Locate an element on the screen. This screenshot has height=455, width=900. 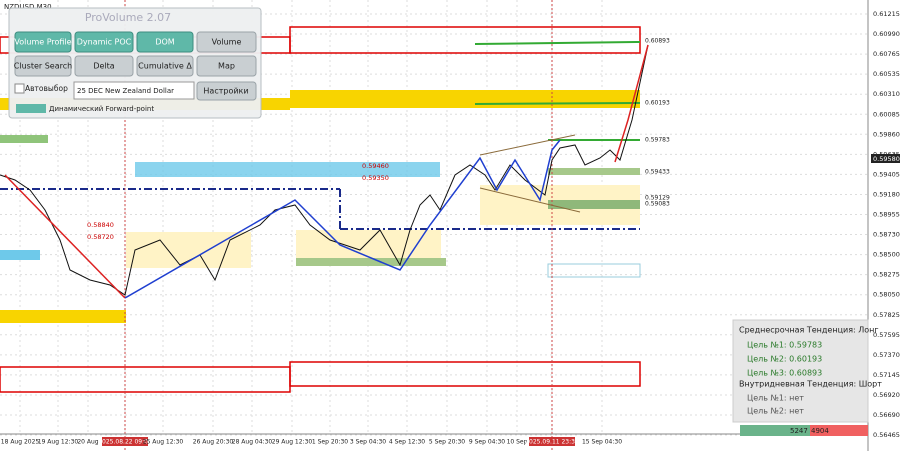
info-text: Внутридневная Тенденция: Шорт is located at coordinates (810, 384).